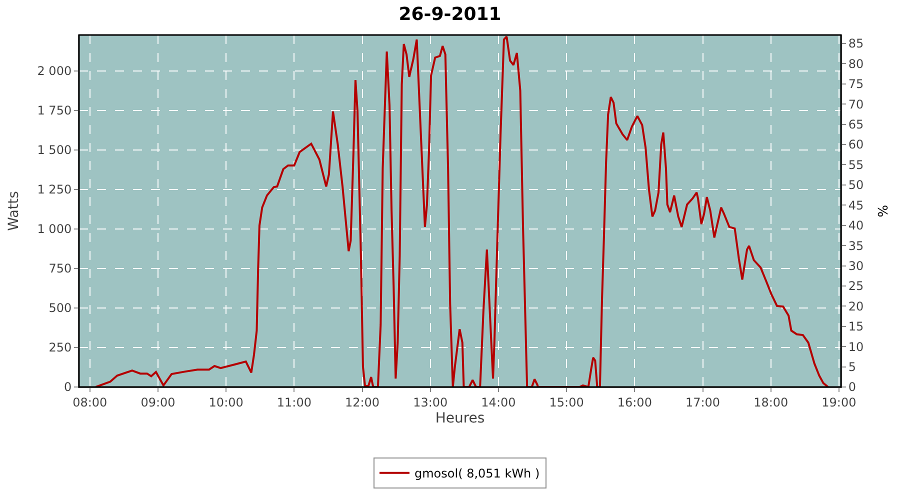  Describe the element at coordinates (856, 63) in the screenshot. I see `y2-tick-label: 80` at that location.